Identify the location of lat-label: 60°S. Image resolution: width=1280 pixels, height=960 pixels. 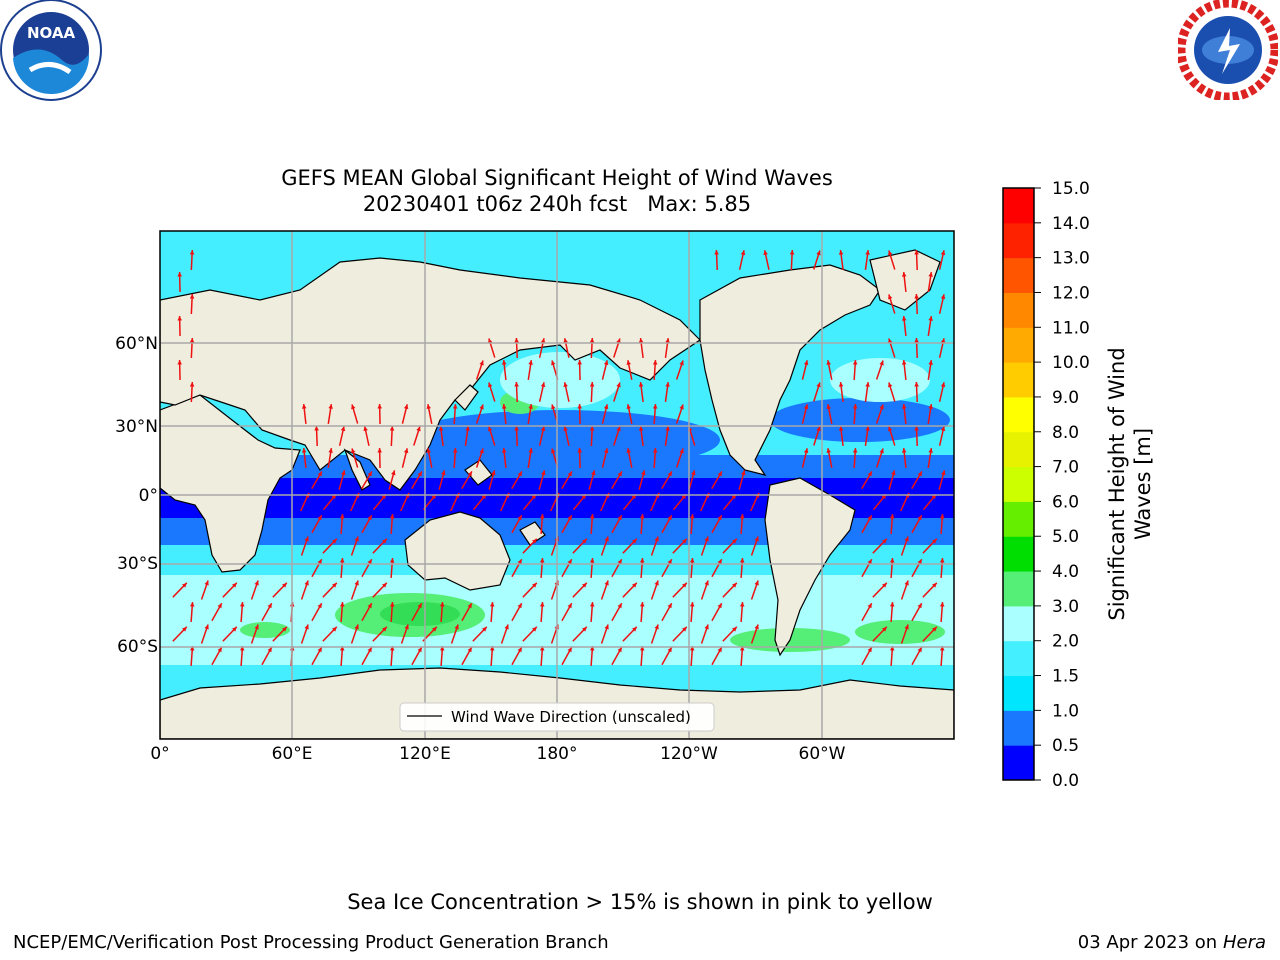
(137, 647).